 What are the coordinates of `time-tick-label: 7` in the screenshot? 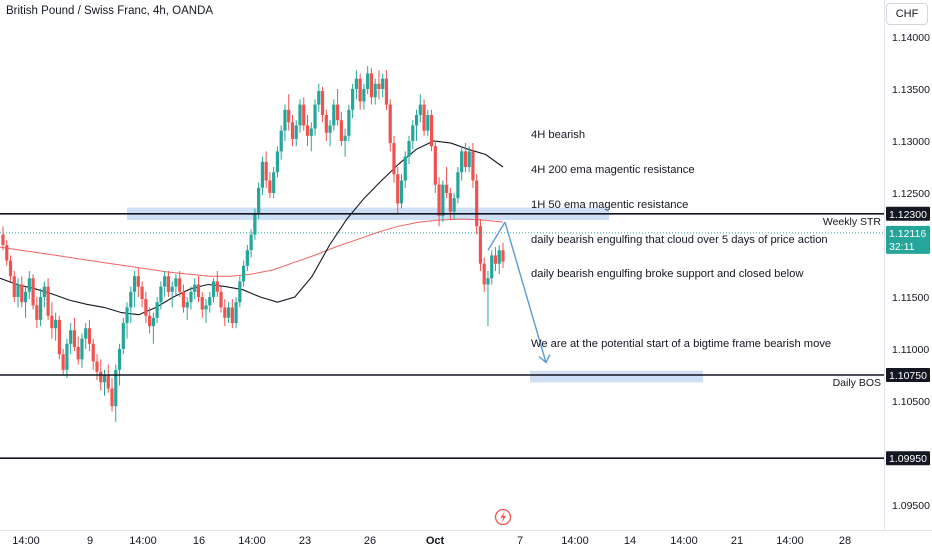 It's located at (520, 541).